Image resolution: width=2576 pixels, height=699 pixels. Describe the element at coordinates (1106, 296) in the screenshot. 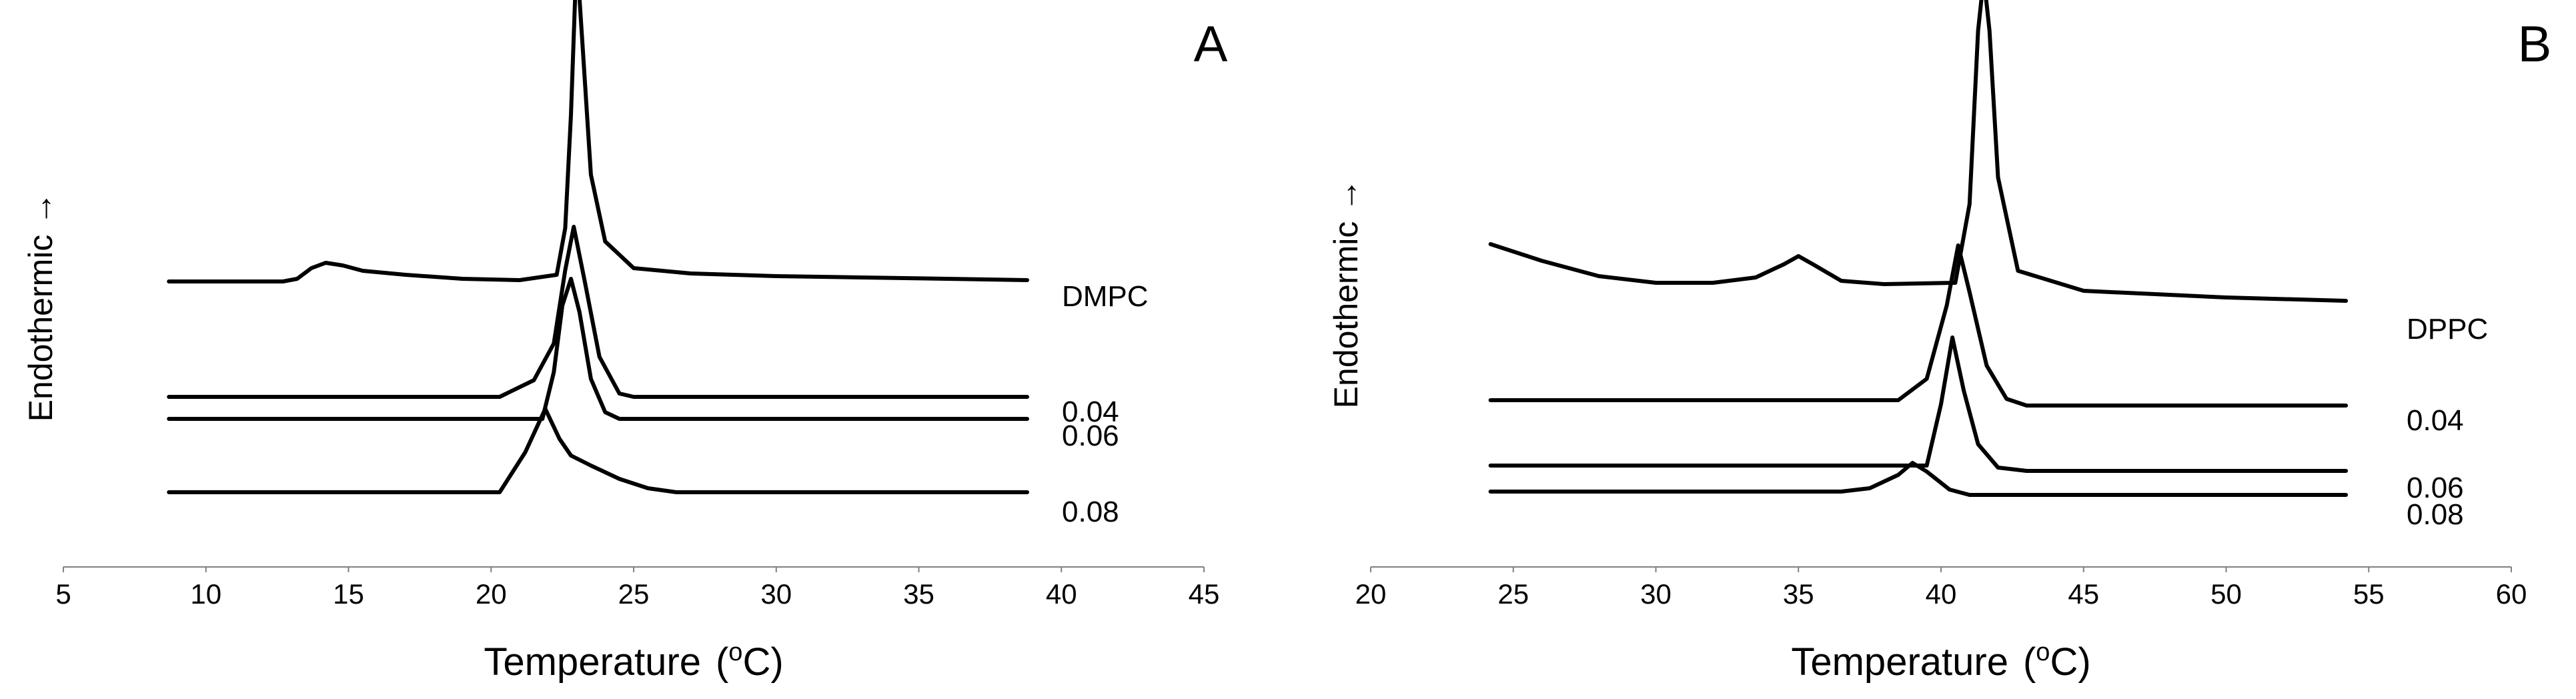

I see `panel-a-series-label: DMPC` at that location.